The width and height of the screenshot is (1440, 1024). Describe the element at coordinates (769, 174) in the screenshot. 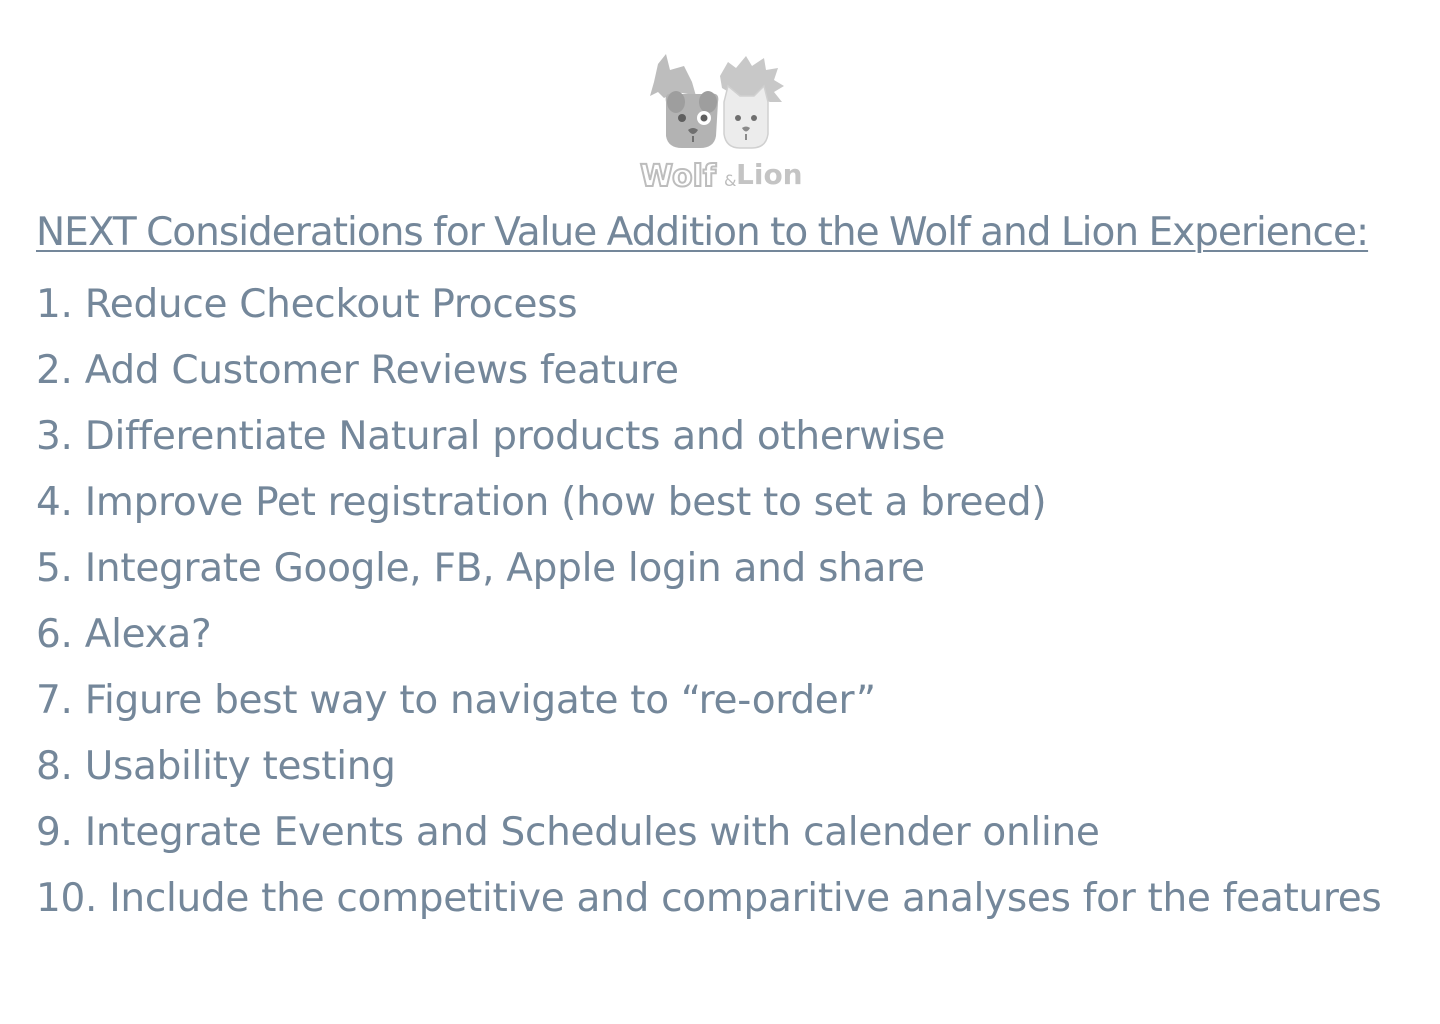

I see `logo-wordmark-right: Lion` at that location.